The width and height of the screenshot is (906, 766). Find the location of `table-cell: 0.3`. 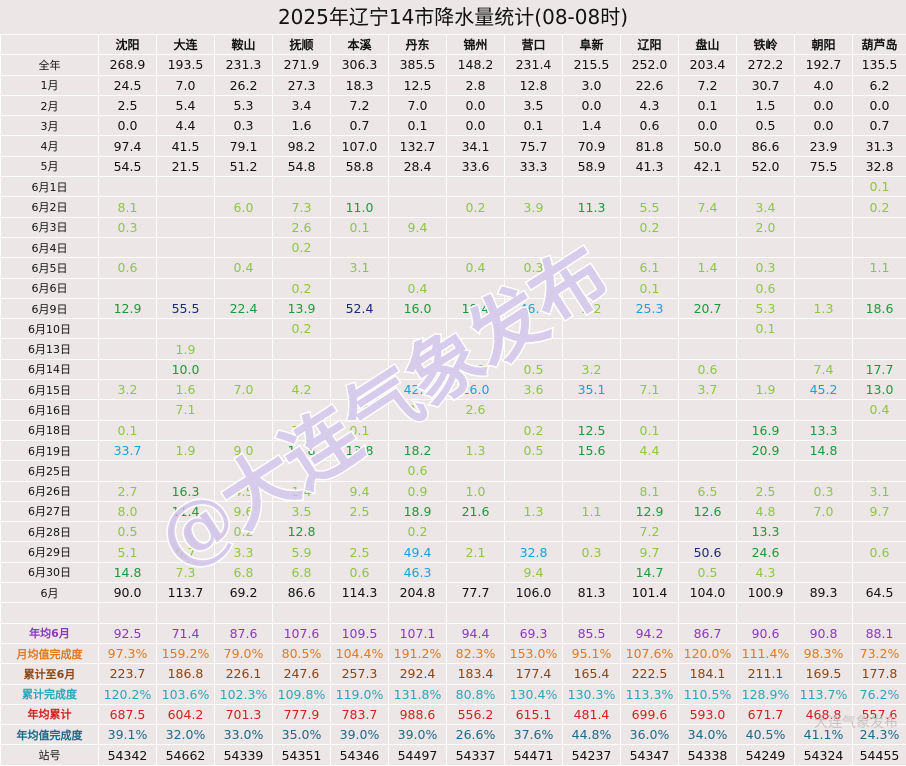

table-cell: 0.3 is located at coordinates (766, 268).